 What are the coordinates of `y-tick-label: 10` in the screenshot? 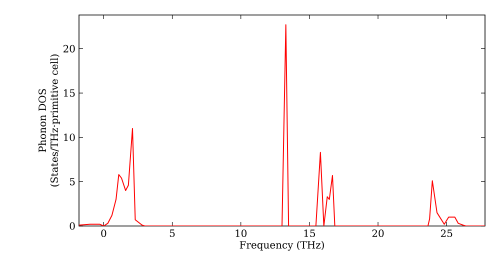 It's located at (69, 138).